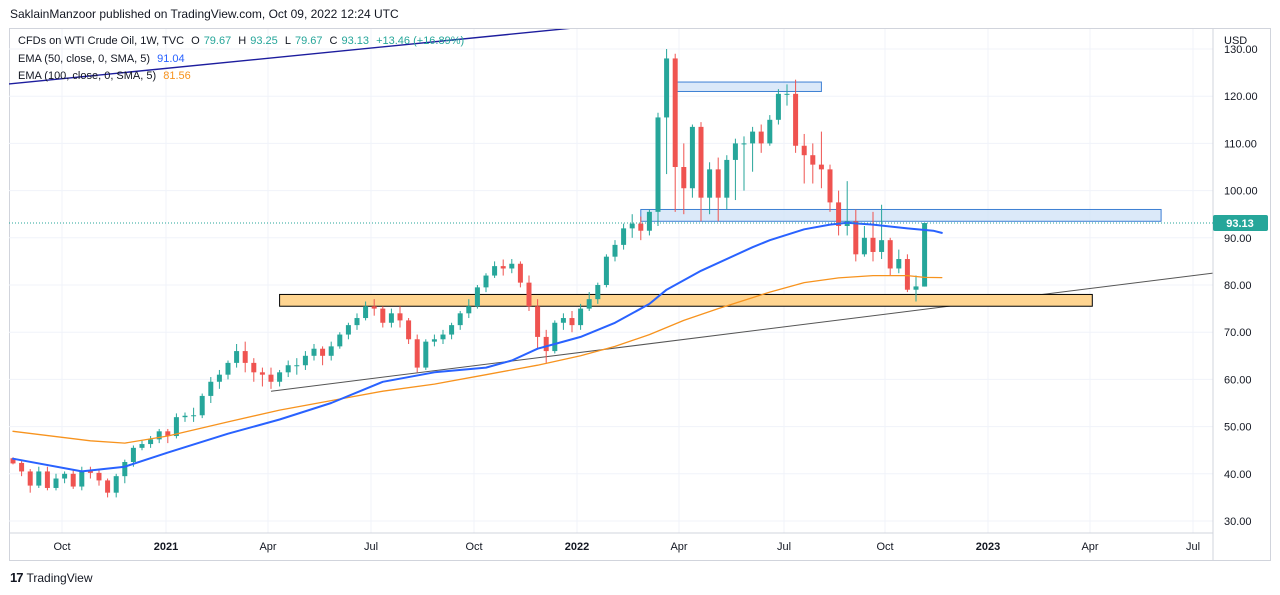  I want to click on y-tick-label: 120.00, so click(1241, 97).